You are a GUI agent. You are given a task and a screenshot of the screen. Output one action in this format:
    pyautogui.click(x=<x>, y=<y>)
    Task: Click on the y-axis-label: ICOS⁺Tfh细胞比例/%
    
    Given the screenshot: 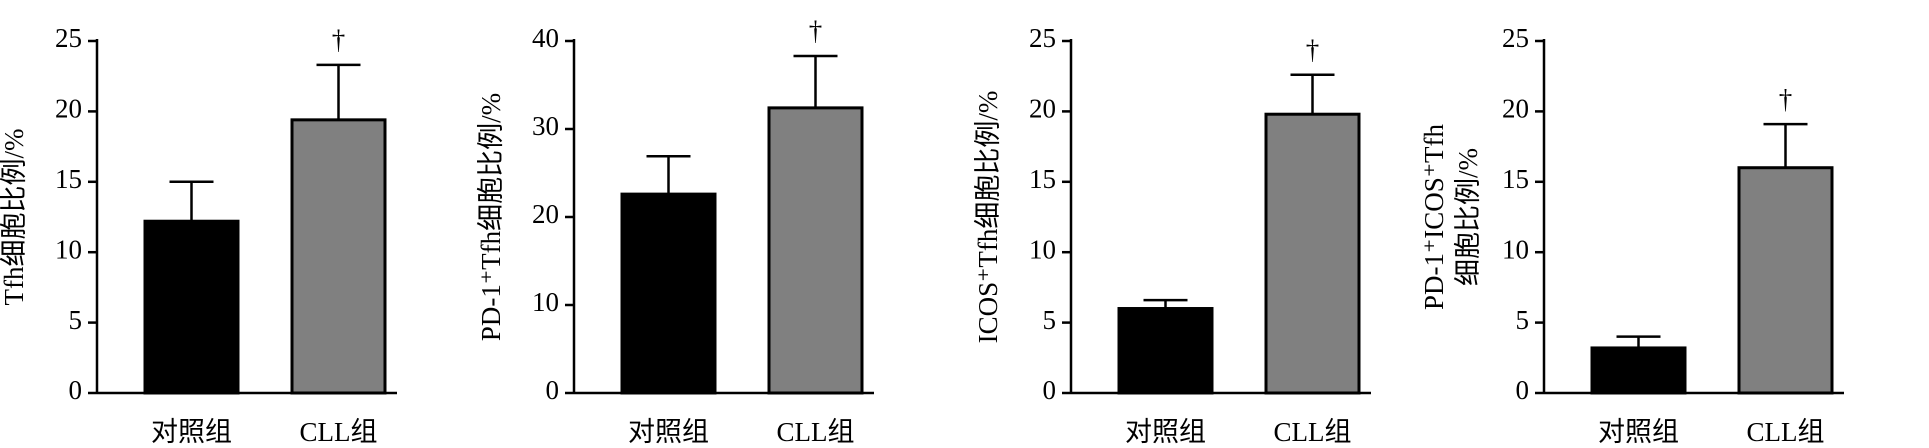 What is the action you would take?
    pyautogui.click(x=988, y=217)
    